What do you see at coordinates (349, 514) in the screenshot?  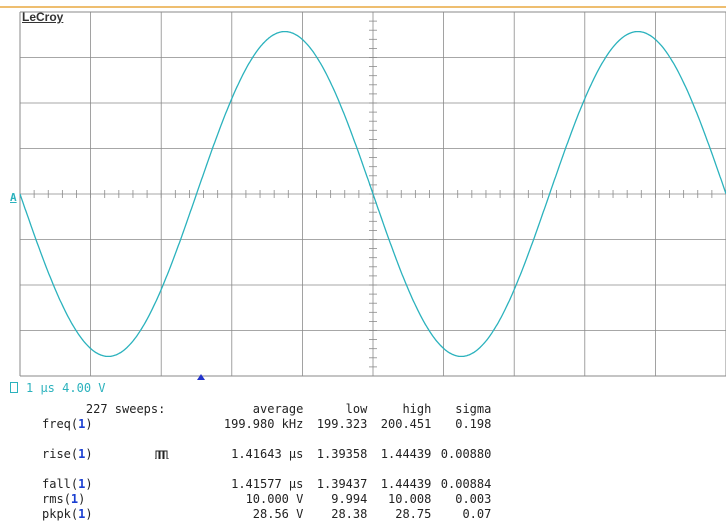 I see `value-low: 28.38` at bounding box center [349, 514].